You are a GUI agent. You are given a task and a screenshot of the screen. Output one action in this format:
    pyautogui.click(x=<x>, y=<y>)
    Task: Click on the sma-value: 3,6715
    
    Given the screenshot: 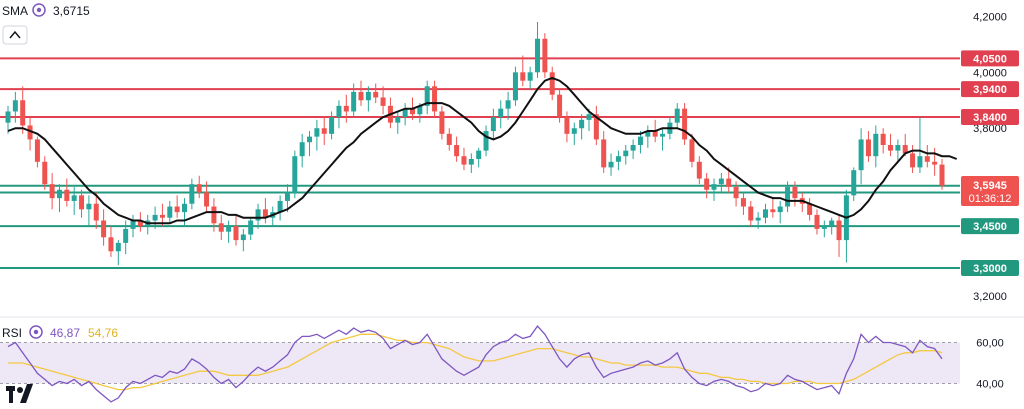 What is the action you would take?
    pyautogui.click(x=71, y=11)
    